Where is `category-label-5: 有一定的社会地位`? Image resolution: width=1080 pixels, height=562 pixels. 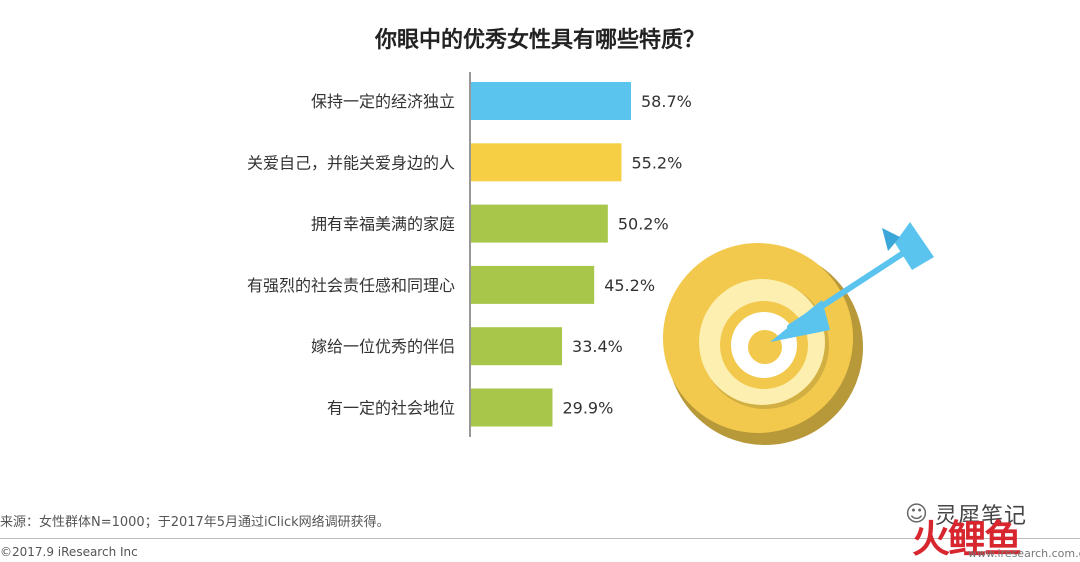
category-label-5: 有一定的社会地位 is located at coordinates (391, 408).